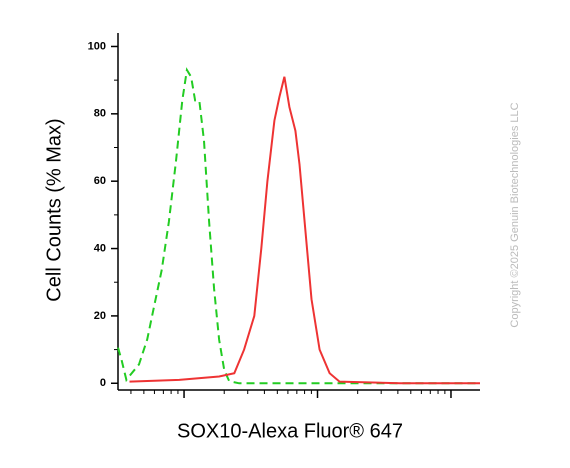 This screenshot has width=570, height=468. I want to click on x-axis-title: SOX10-Alexa Fluor® 647, so click(290, 431).